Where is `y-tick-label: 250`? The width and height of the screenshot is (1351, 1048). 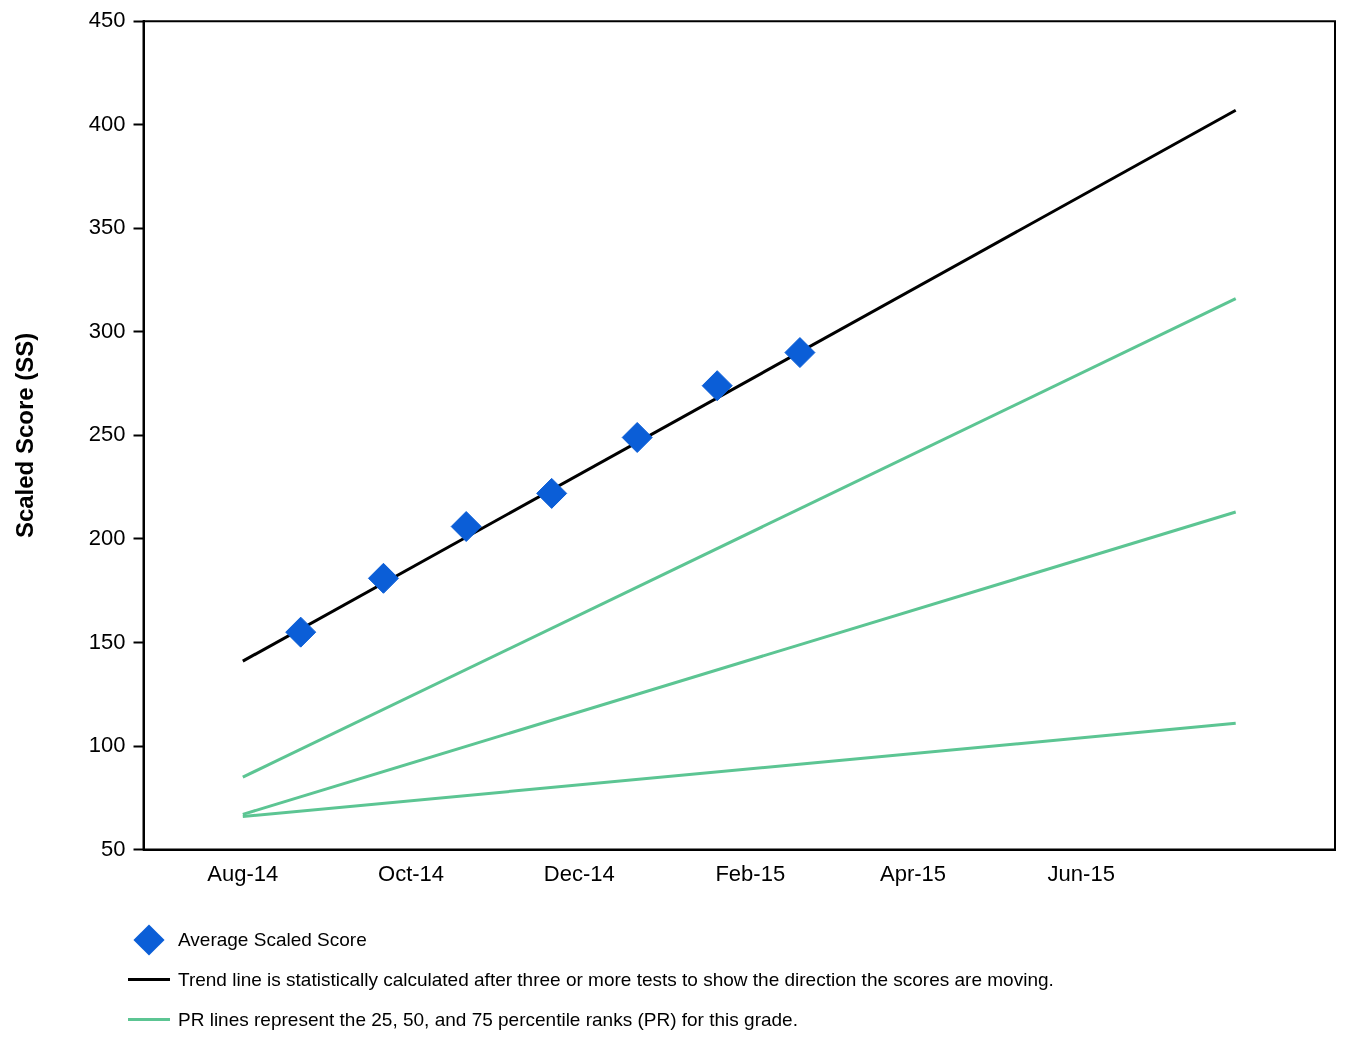
y-tick-label: 250 is located at coordinates (107, 434).